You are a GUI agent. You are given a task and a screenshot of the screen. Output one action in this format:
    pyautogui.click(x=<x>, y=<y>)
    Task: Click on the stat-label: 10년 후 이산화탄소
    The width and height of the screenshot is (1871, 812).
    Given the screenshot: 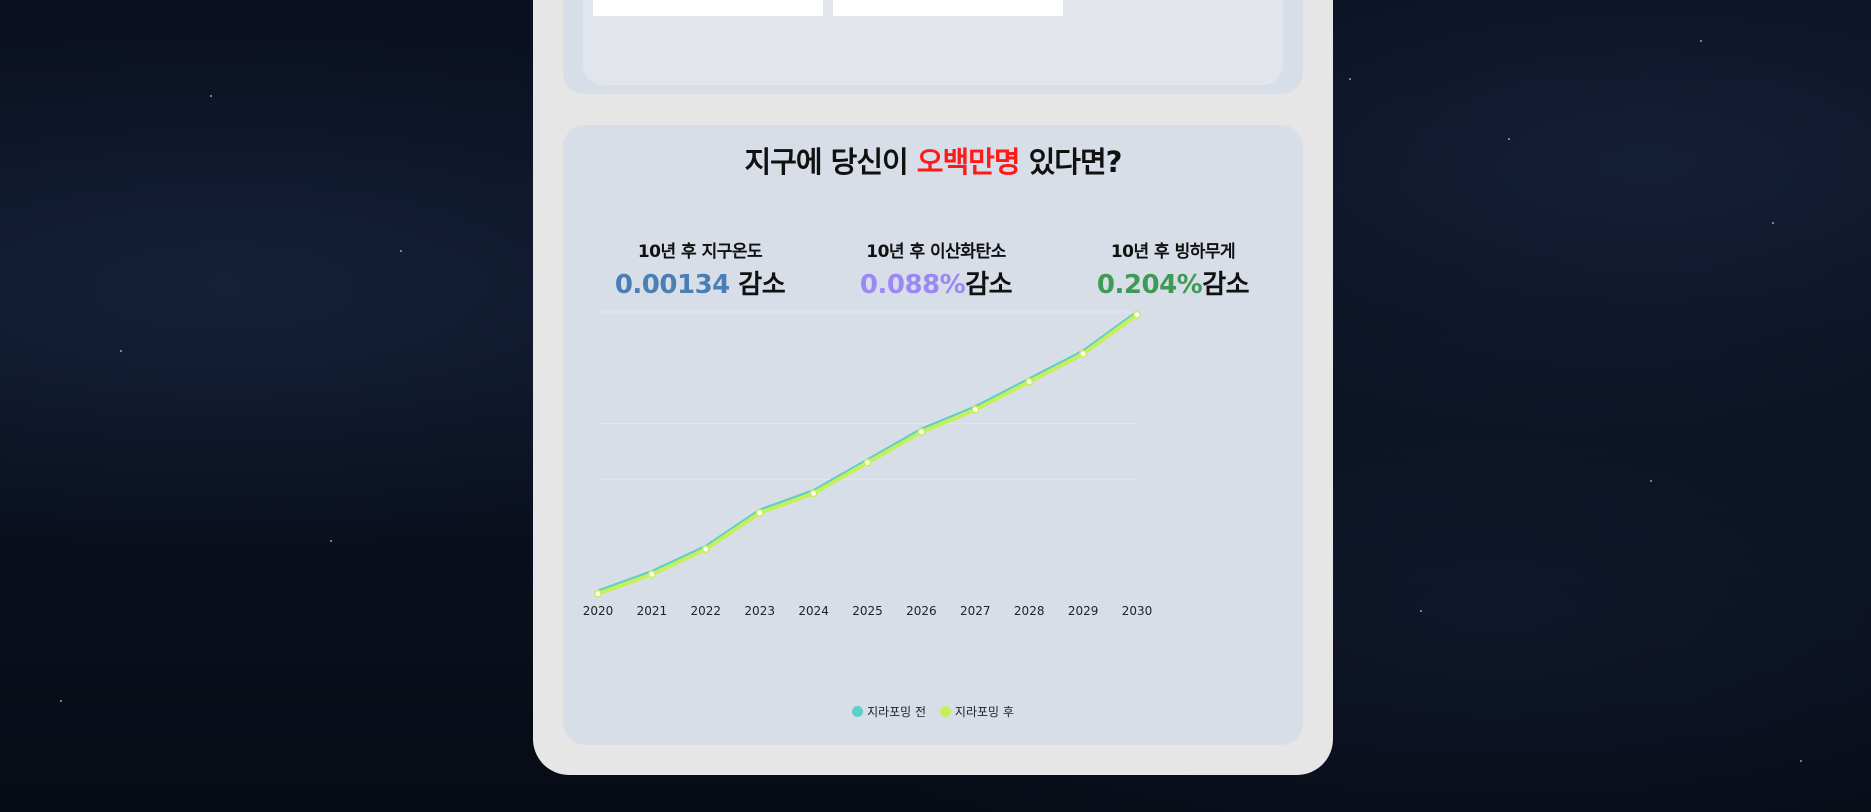 What is the action you would take?
    pyautogui.click(x=936, y=252)
    